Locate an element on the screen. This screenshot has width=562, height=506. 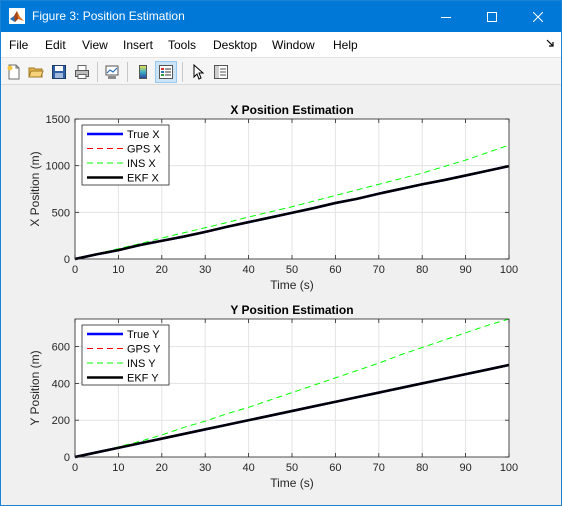
insert-colorbar-icon is located at coordinates (143, 72).